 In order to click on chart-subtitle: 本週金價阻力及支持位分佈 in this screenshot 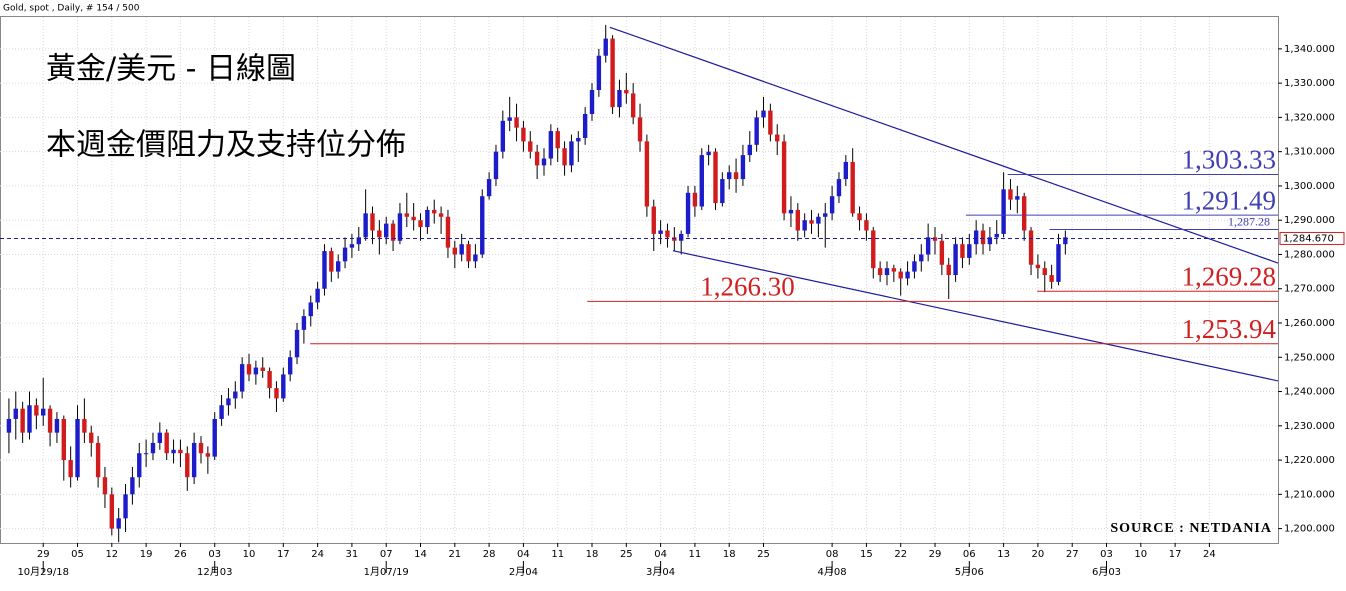, I will do `click(226, 145)`.